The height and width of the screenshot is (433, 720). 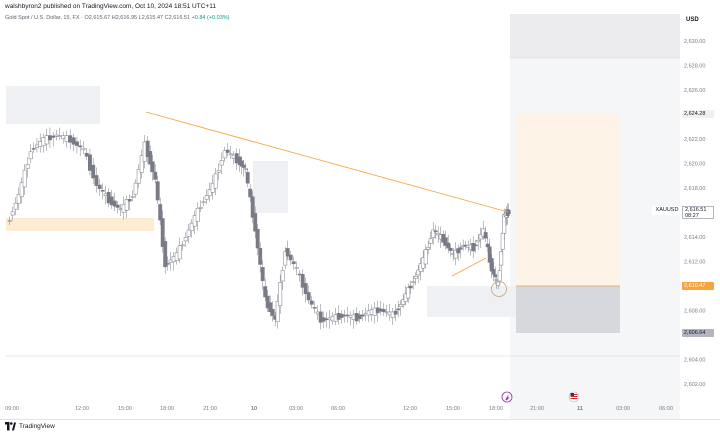 What do you see at coordinates (568, 199) in the screenshot?
I see `position-target-zone` at bounding box center [568, 199].